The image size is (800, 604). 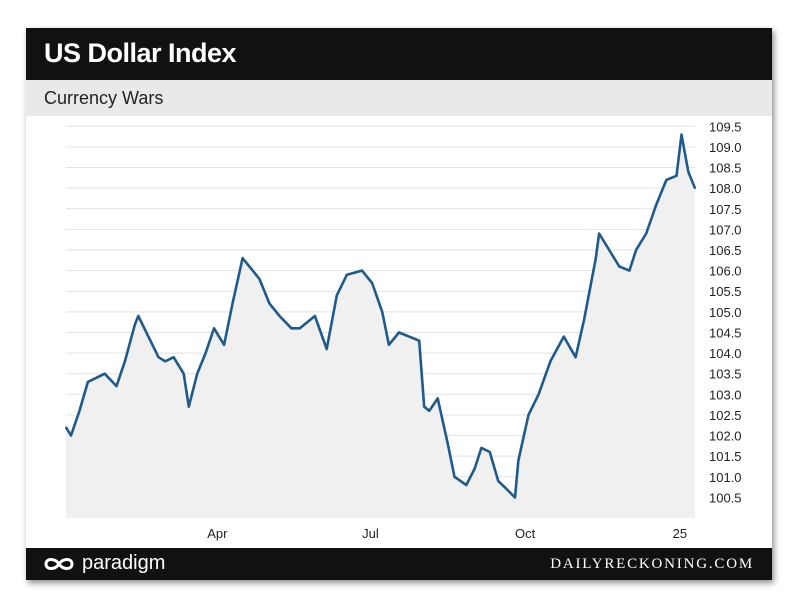 What do you see at coordinates (725, 456) in the screenshot?
I see `y-tick-label: 101.5` at bounding box center [725, 456].